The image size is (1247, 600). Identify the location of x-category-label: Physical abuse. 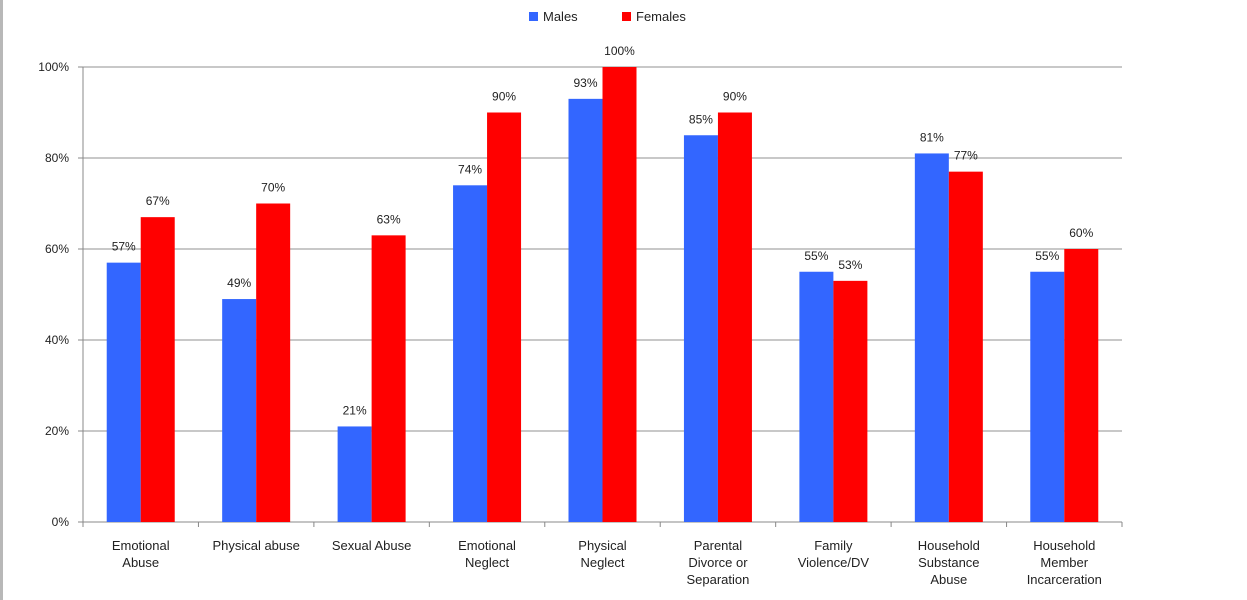
(255, 545).